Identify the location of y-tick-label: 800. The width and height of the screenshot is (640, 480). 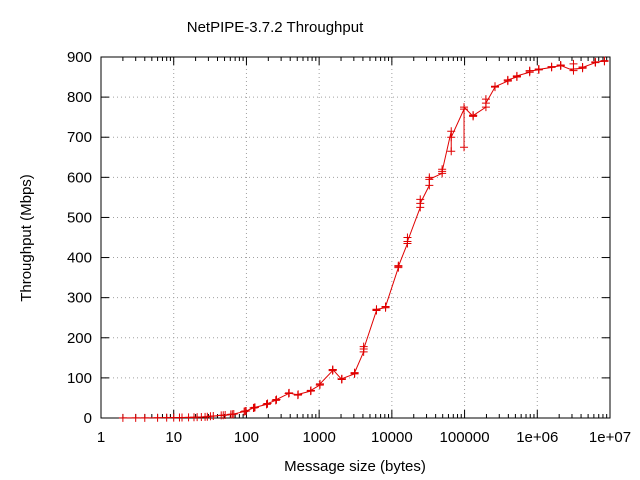
(79, 97).